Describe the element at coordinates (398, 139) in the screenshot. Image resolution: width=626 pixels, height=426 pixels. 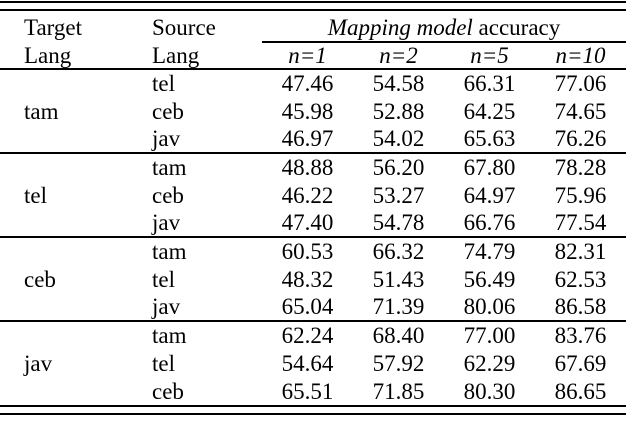
I see `accuracy-value-cell: 54.02` at that location.